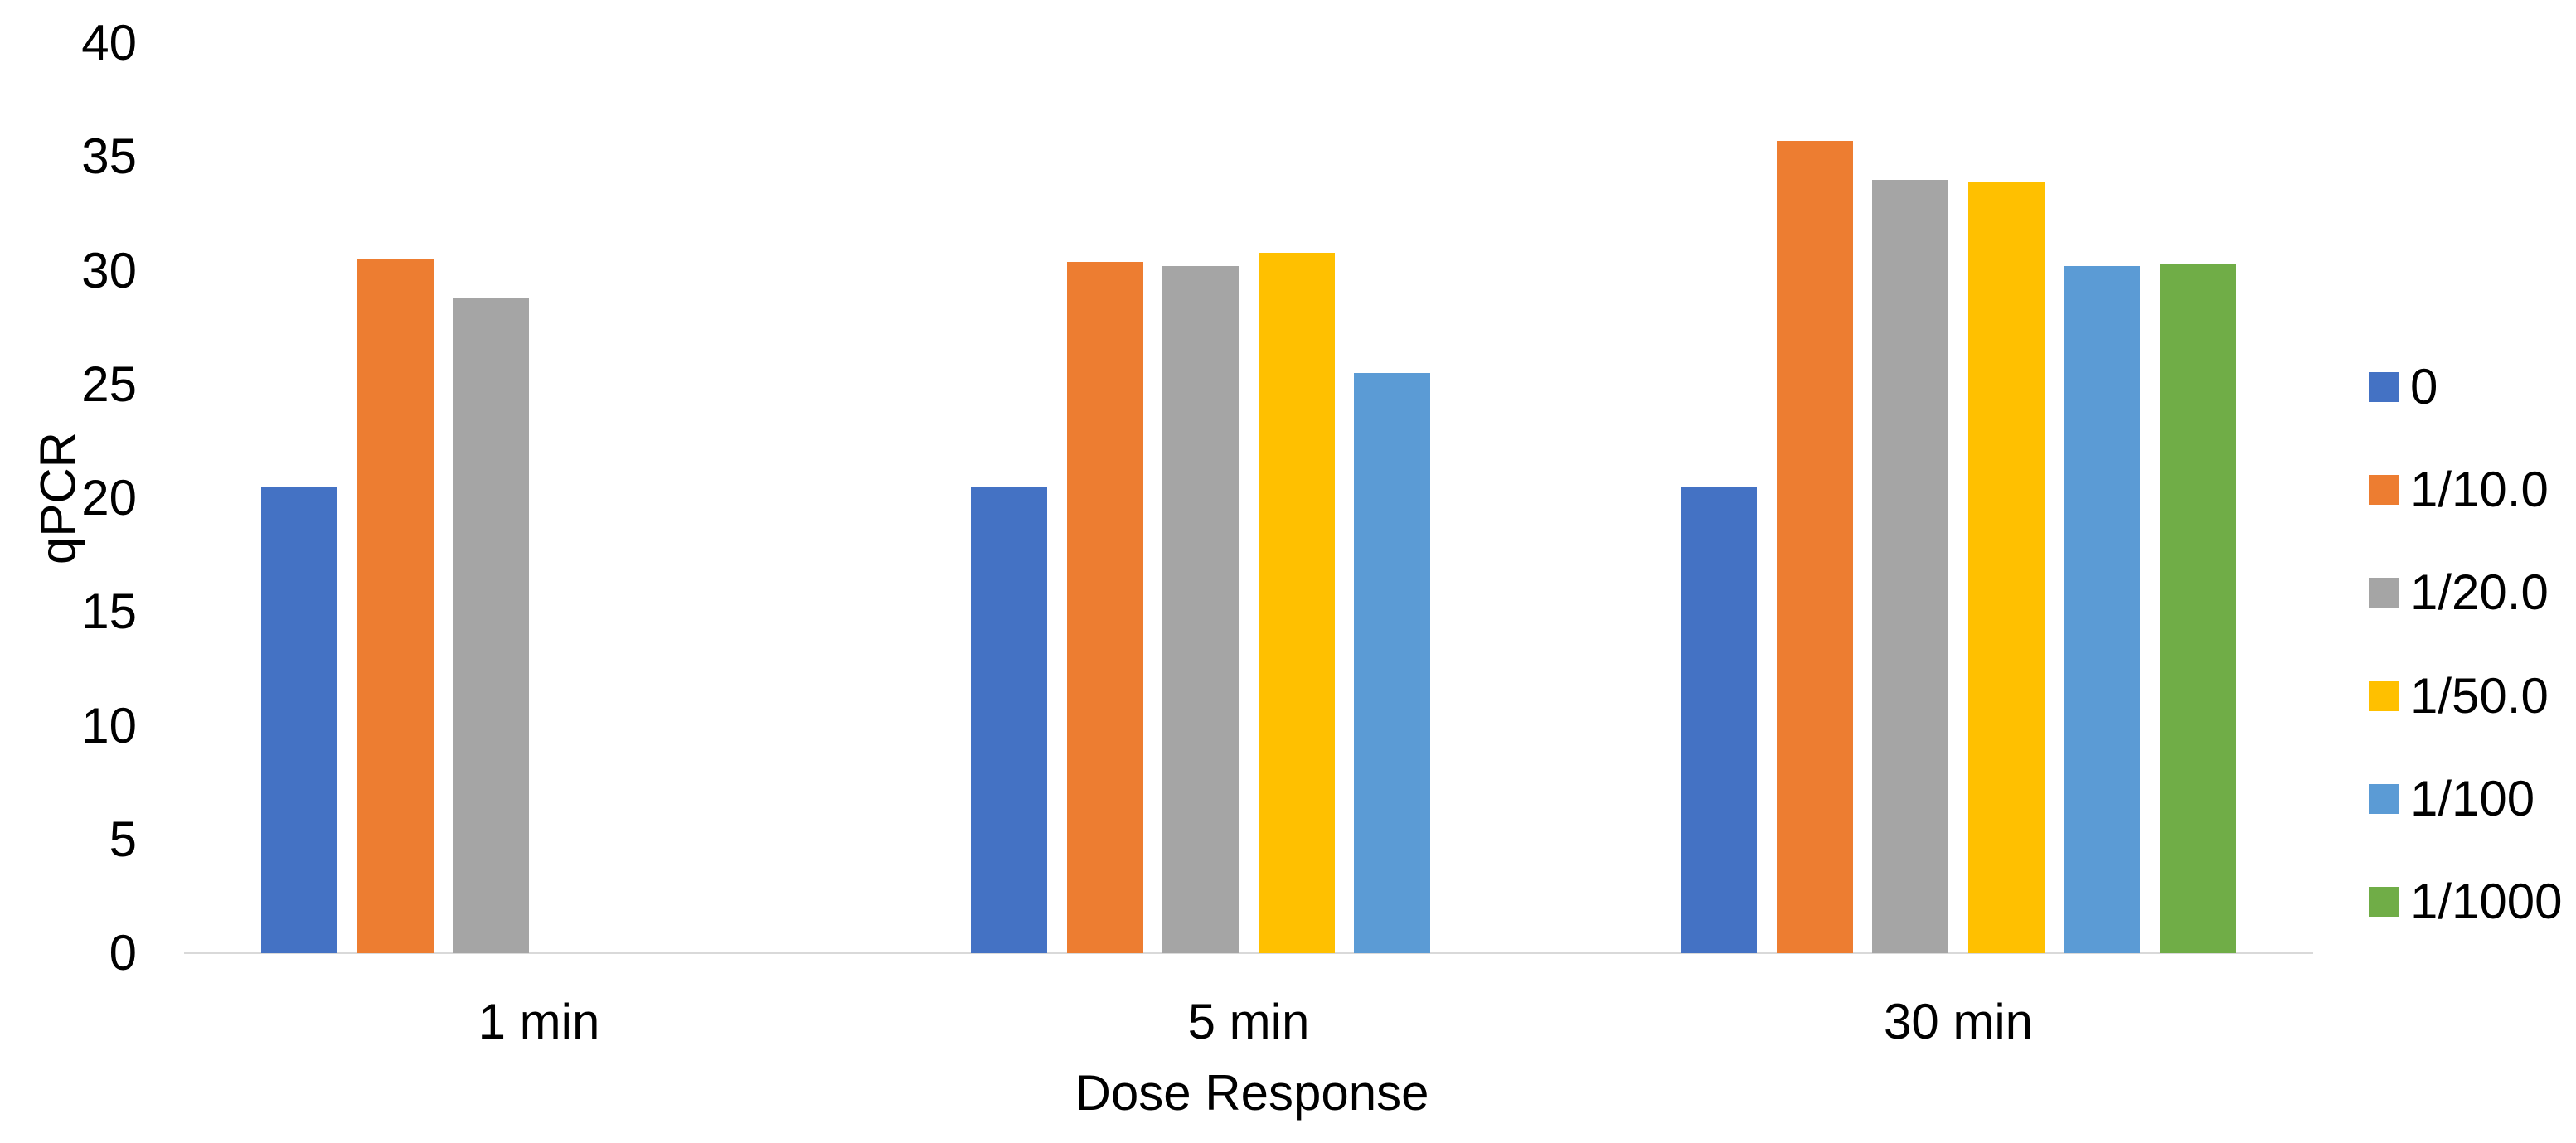 Image resolution: width=2576 pixels, height=1143 pixels. What do you see at coordinates (1248, 1021) in the screenshot?
I see `x-category-5min: 5 min` at bounding box center [1248, 1021].